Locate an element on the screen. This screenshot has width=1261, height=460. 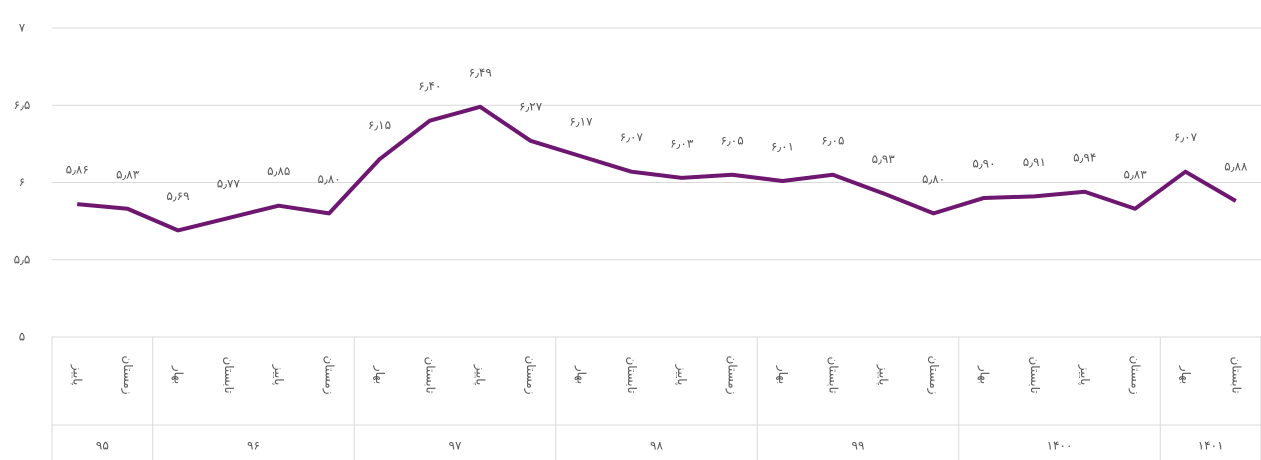
group-label: ۱۴۰۱ is located at coordinates (1211, 446).